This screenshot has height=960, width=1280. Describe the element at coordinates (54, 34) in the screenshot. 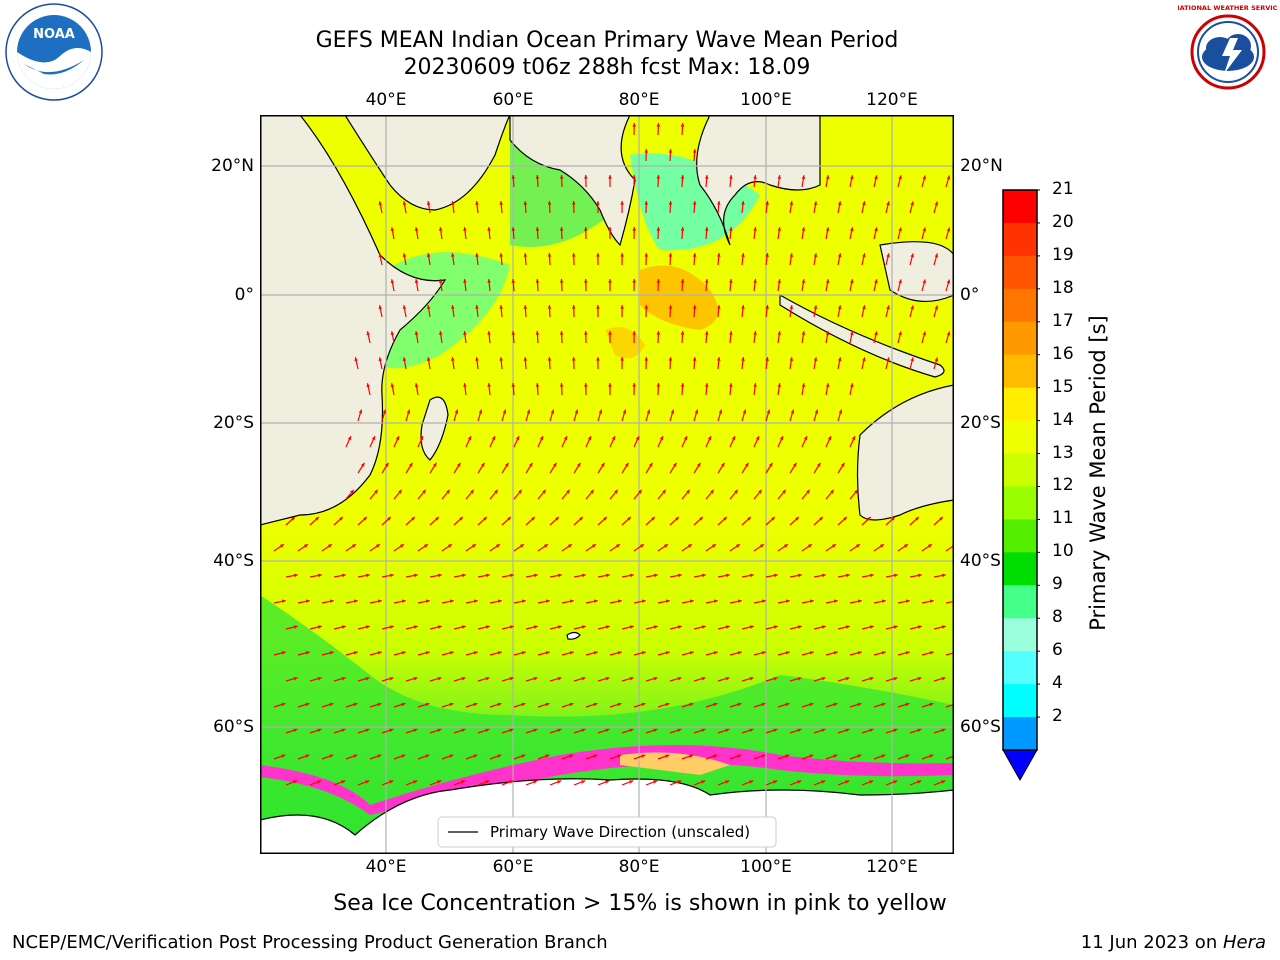

I see `noaa-logo-text: NOAA` at that location.